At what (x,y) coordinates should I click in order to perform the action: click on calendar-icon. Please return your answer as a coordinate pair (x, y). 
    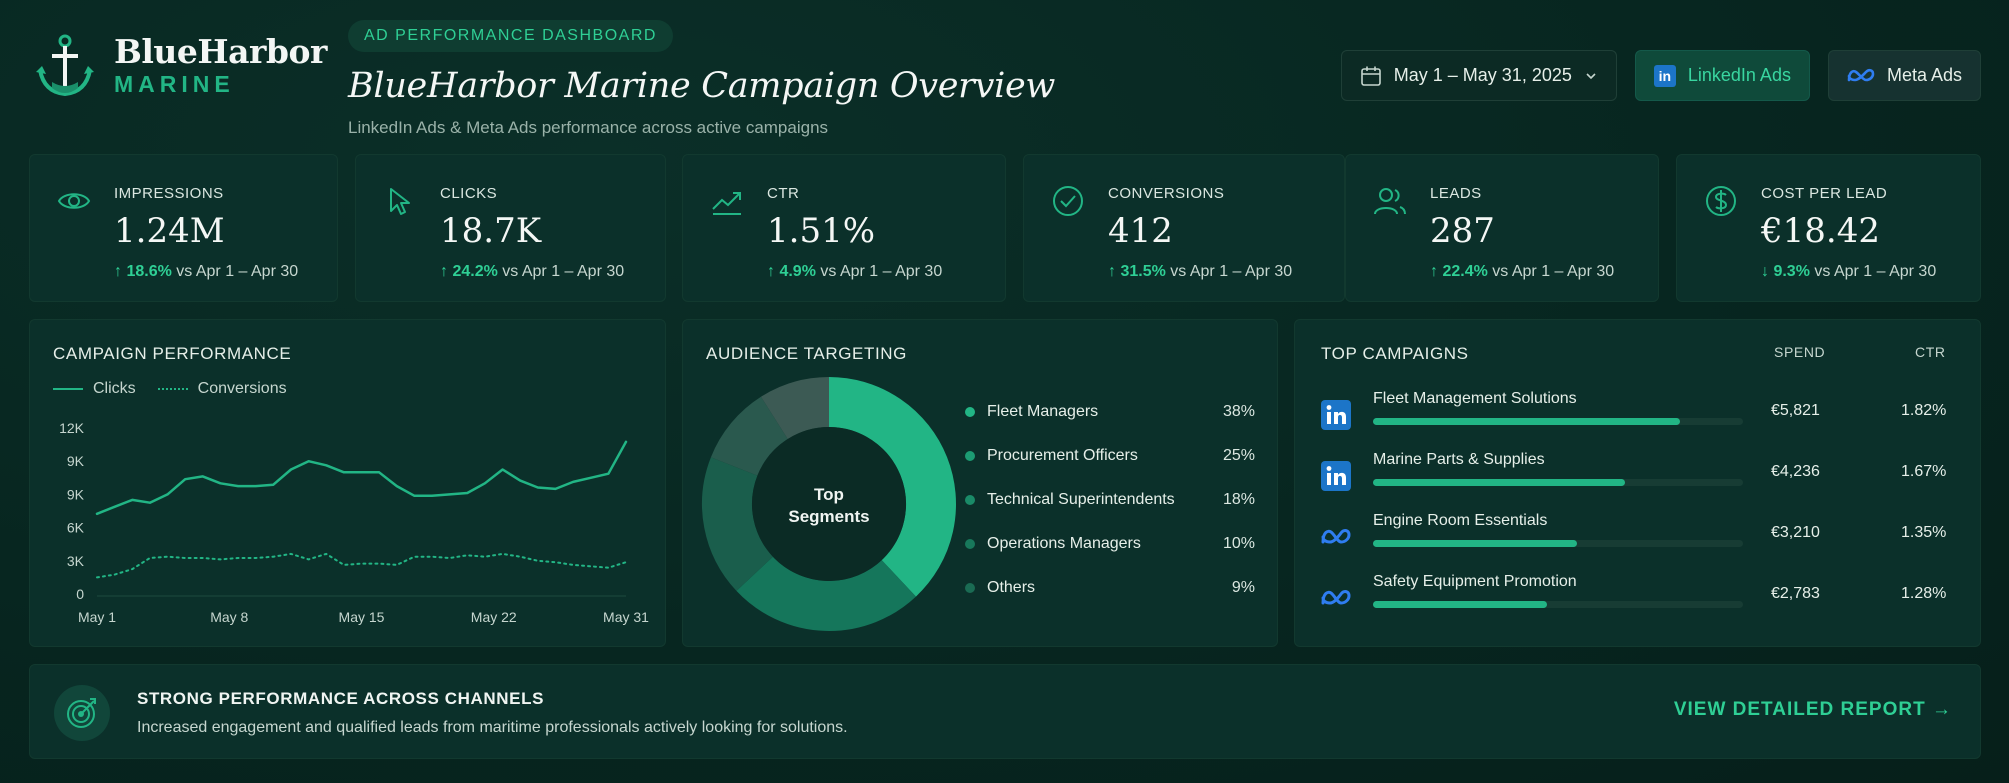
    Looking at the image, I should click on (1370, 76).